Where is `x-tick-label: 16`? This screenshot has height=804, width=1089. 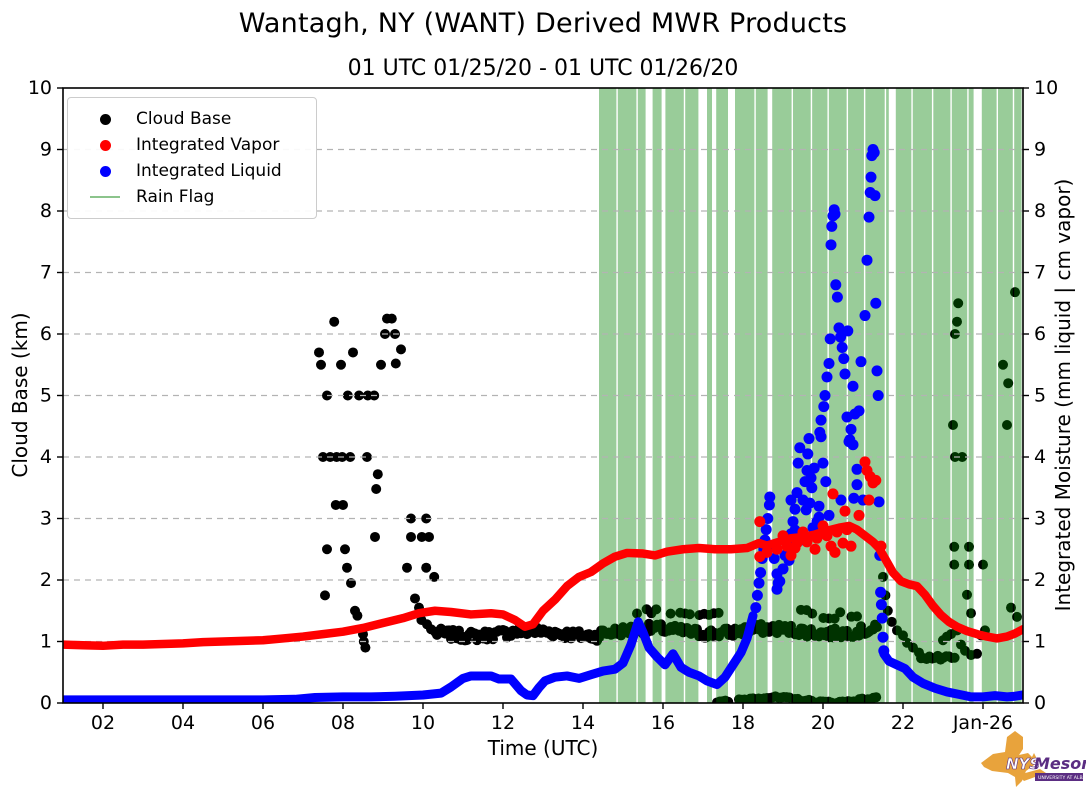
x-tick-label: 16 is located at coordinates (663, 723).